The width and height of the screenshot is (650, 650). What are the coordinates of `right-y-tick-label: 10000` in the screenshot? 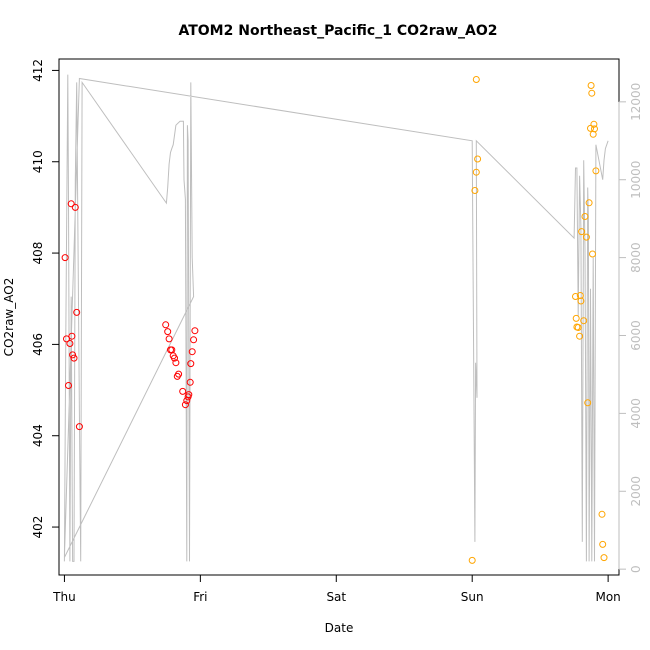 It's located at (636, 180).